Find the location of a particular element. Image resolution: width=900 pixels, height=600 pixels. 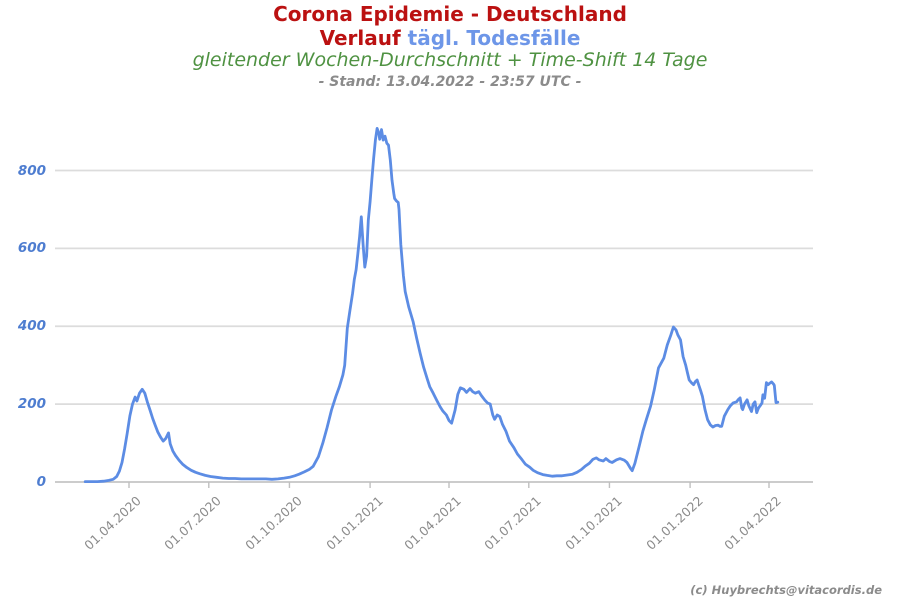

y-axis-label: 400 is located at coordinates (31, 326).